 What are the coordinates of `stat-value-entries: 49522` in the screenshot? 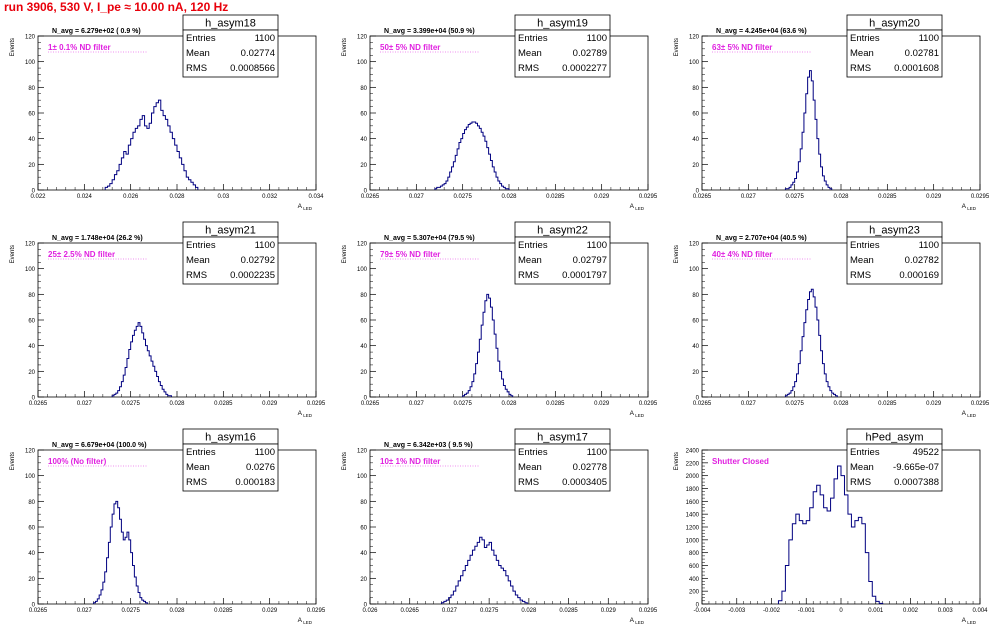 It's located at (926, 452).